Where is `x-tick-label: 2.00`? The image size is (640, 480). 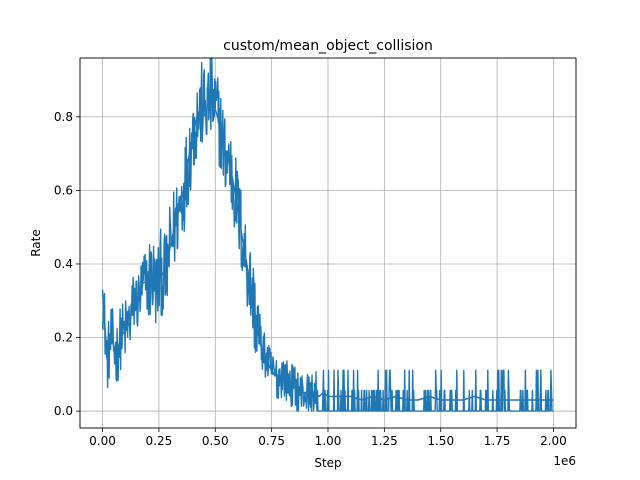 x-tick-label: 2.00 is located at coordinates (553, 441).